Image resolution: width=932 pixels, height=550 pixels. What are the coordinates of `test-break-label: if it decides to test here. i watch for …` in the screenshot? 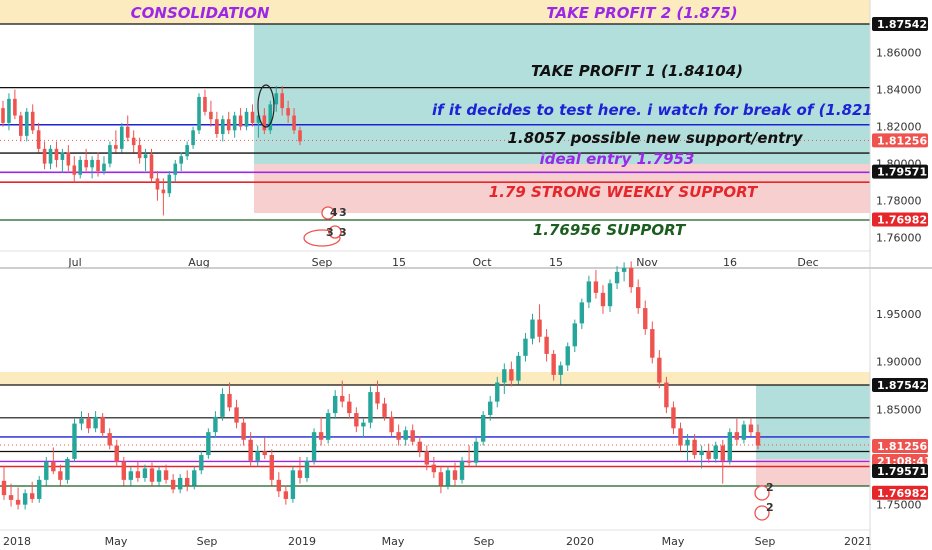 It's located at (652, 110).